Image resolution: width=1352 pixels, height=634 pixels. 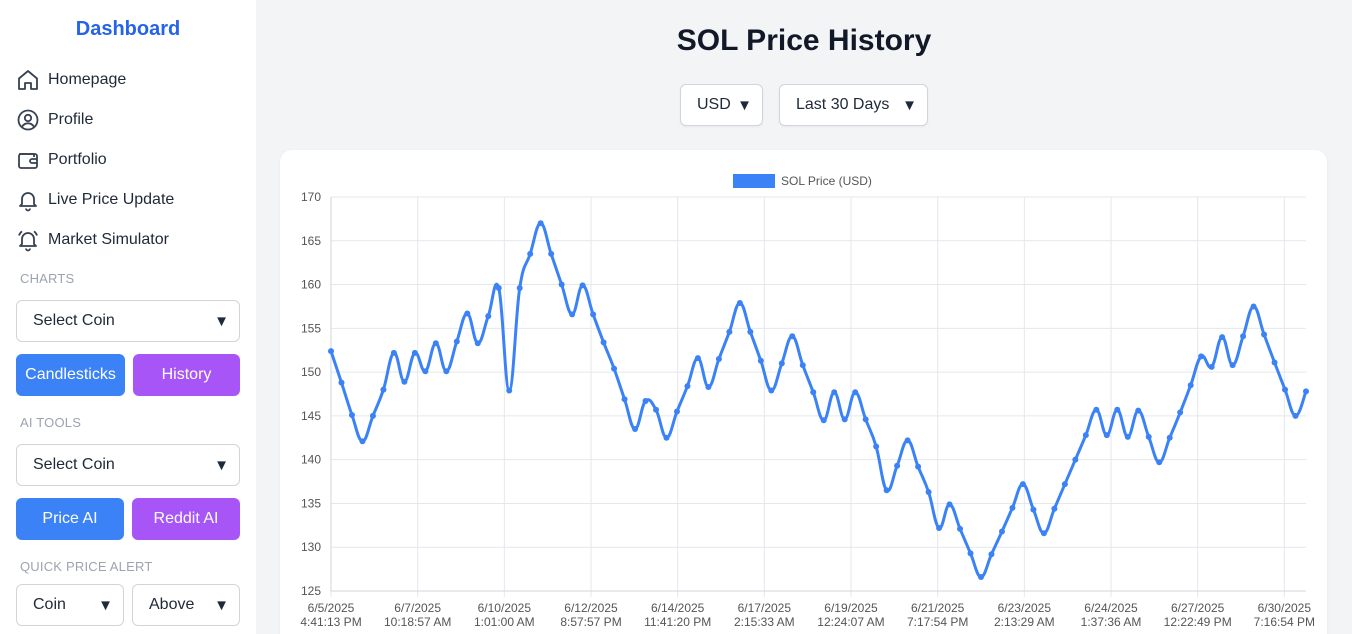 I want to click on nav-item-live-price-update: Live Price Update, so click(x=95, y=200).